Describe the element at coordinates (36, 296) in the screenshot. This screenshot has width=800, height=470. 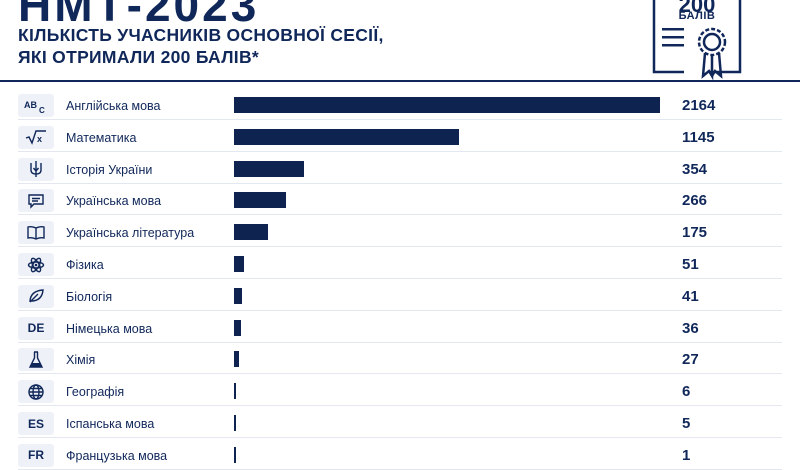
I see `leaf-icon` at that location.